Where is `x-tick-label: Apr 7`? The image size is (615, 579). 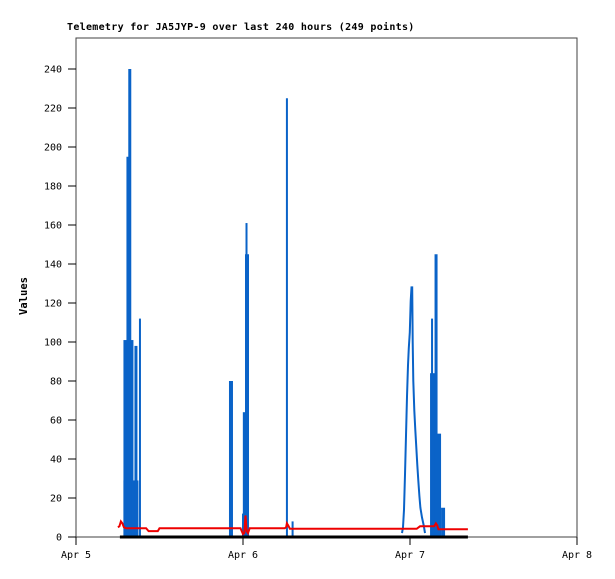 x-tick-label: Apr 7 is located at coordinates (410, 555).